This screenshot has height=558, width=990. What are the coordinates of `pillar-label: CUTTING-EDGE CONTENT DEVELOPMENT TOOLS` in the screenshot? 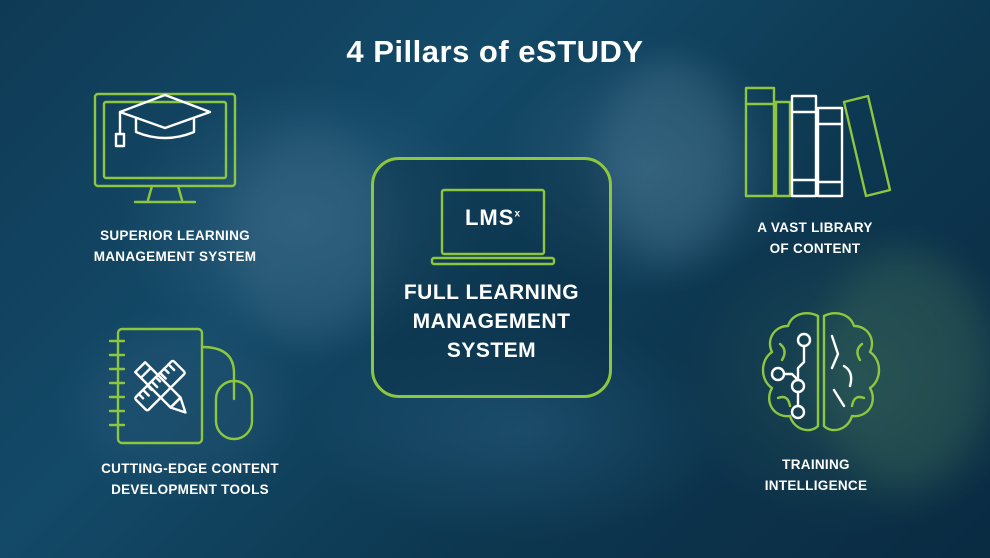 It's located at (190, 479).